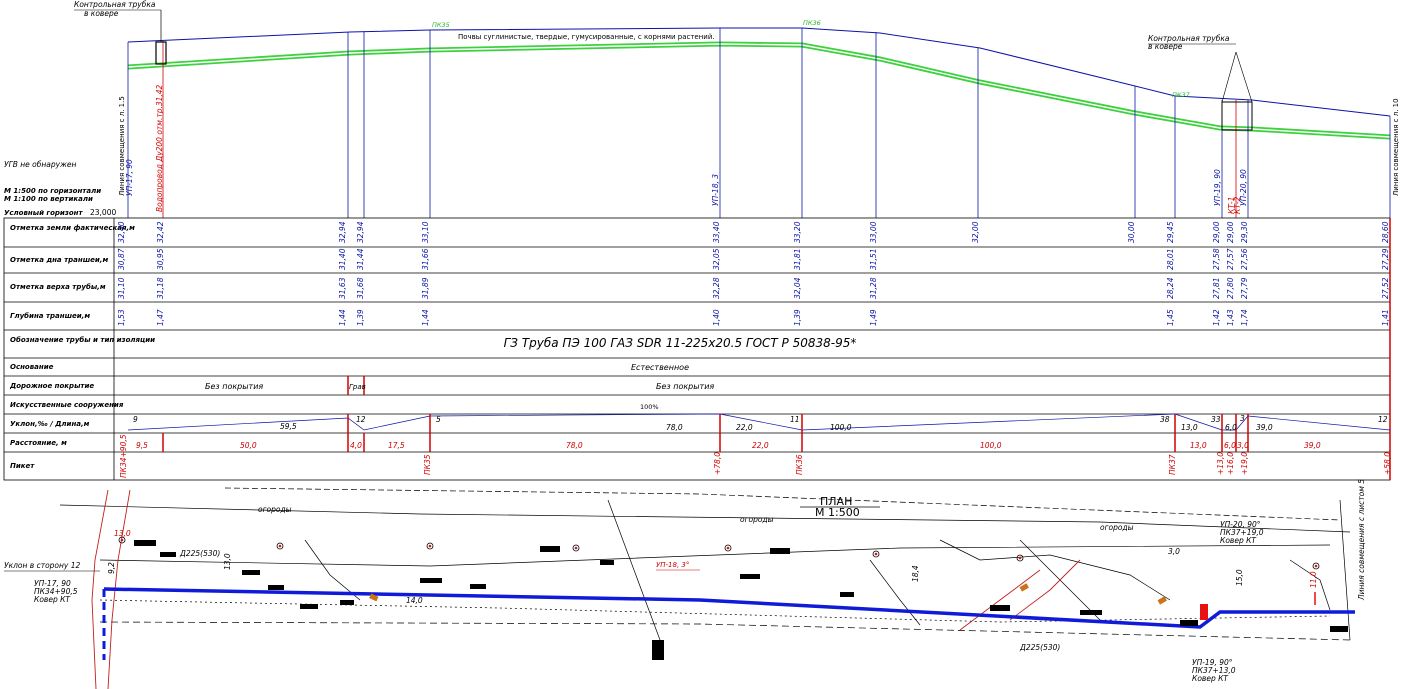 This screenshot has height=689, width=1406. I want to click on depth-row-value: 1,40, so click(716, 317).